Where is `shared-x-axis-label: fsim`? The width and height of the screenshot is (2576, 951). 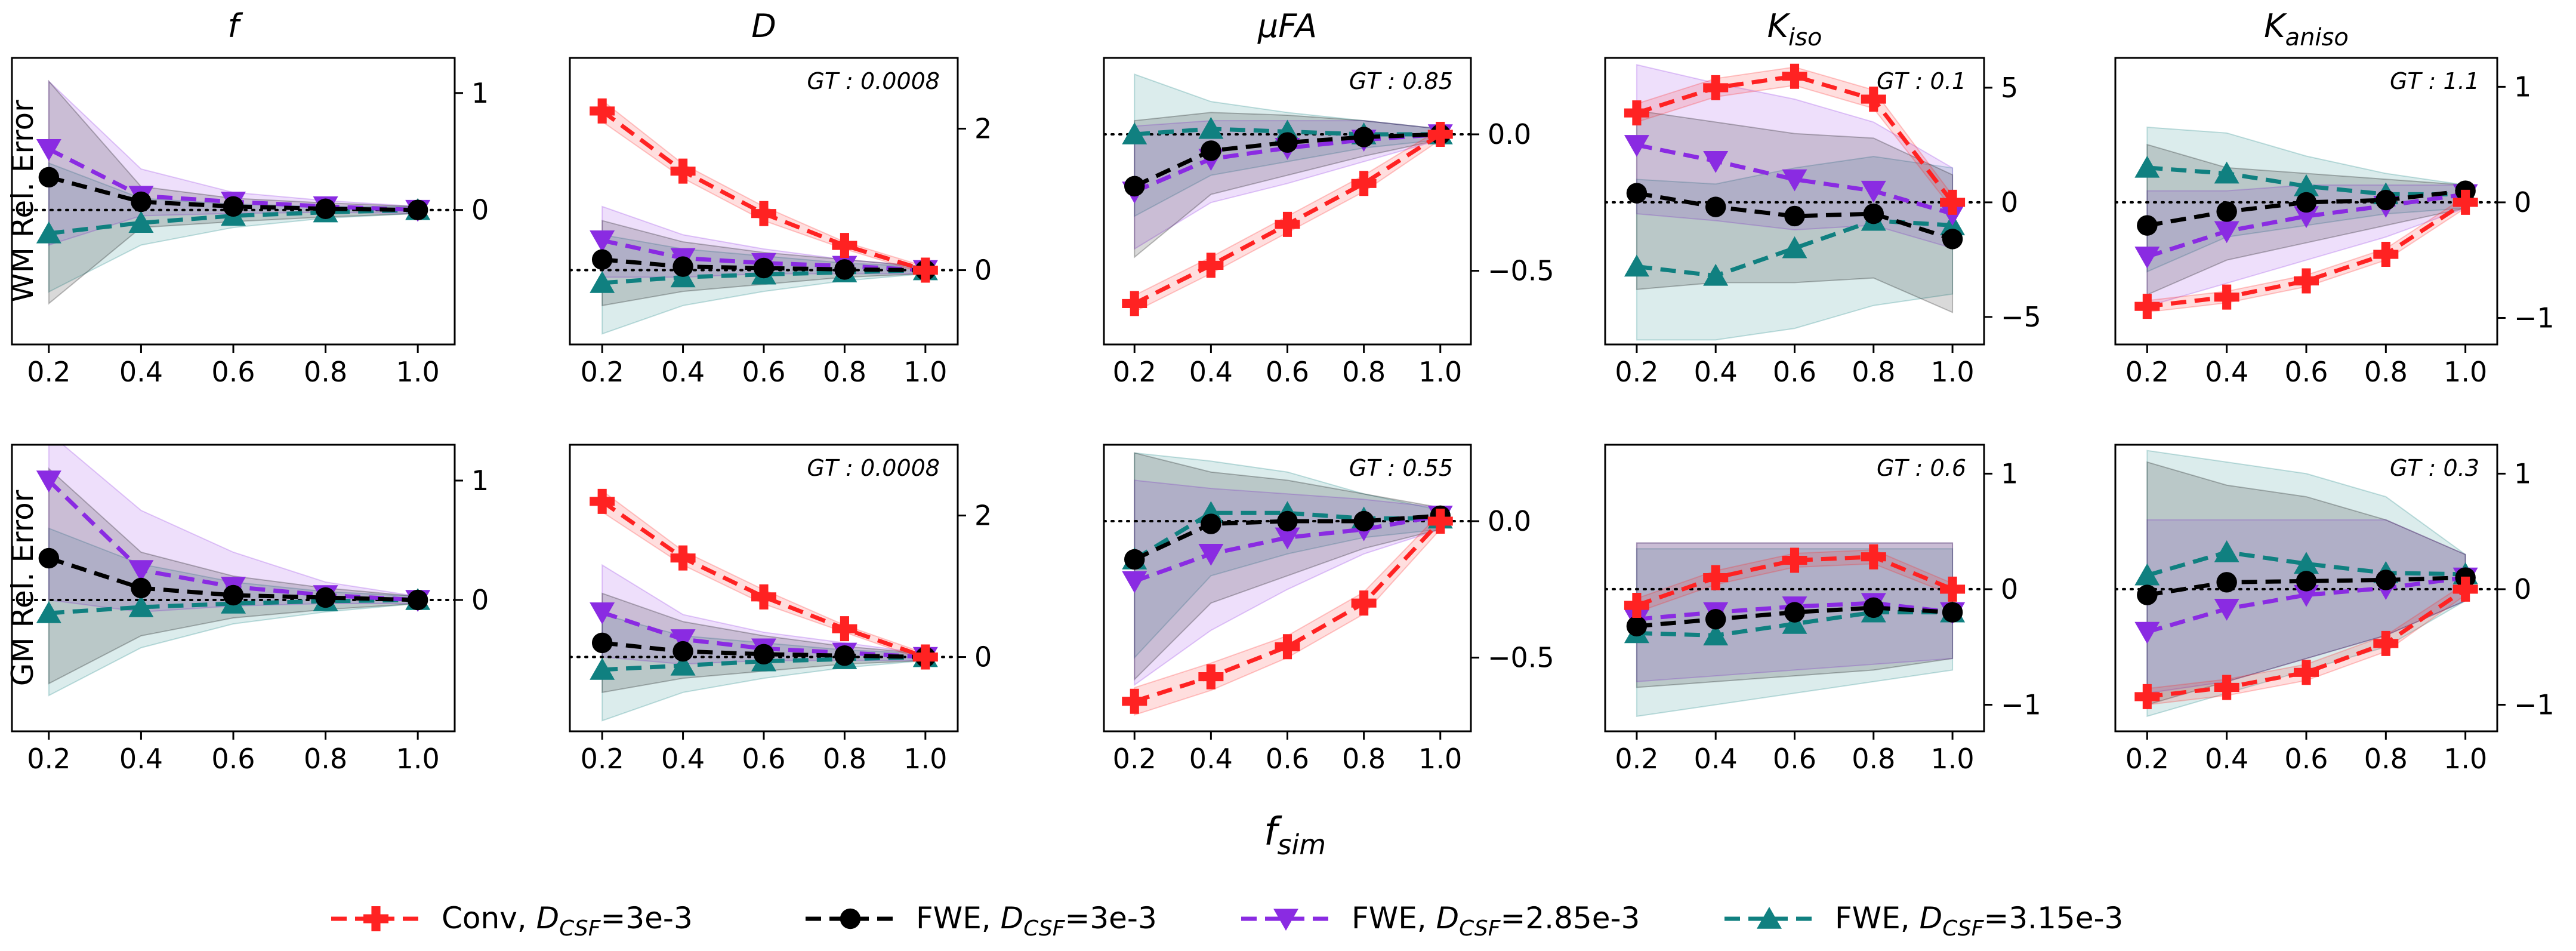 shared-x-axis-label: fsim is located at coordinates (1295, 835).